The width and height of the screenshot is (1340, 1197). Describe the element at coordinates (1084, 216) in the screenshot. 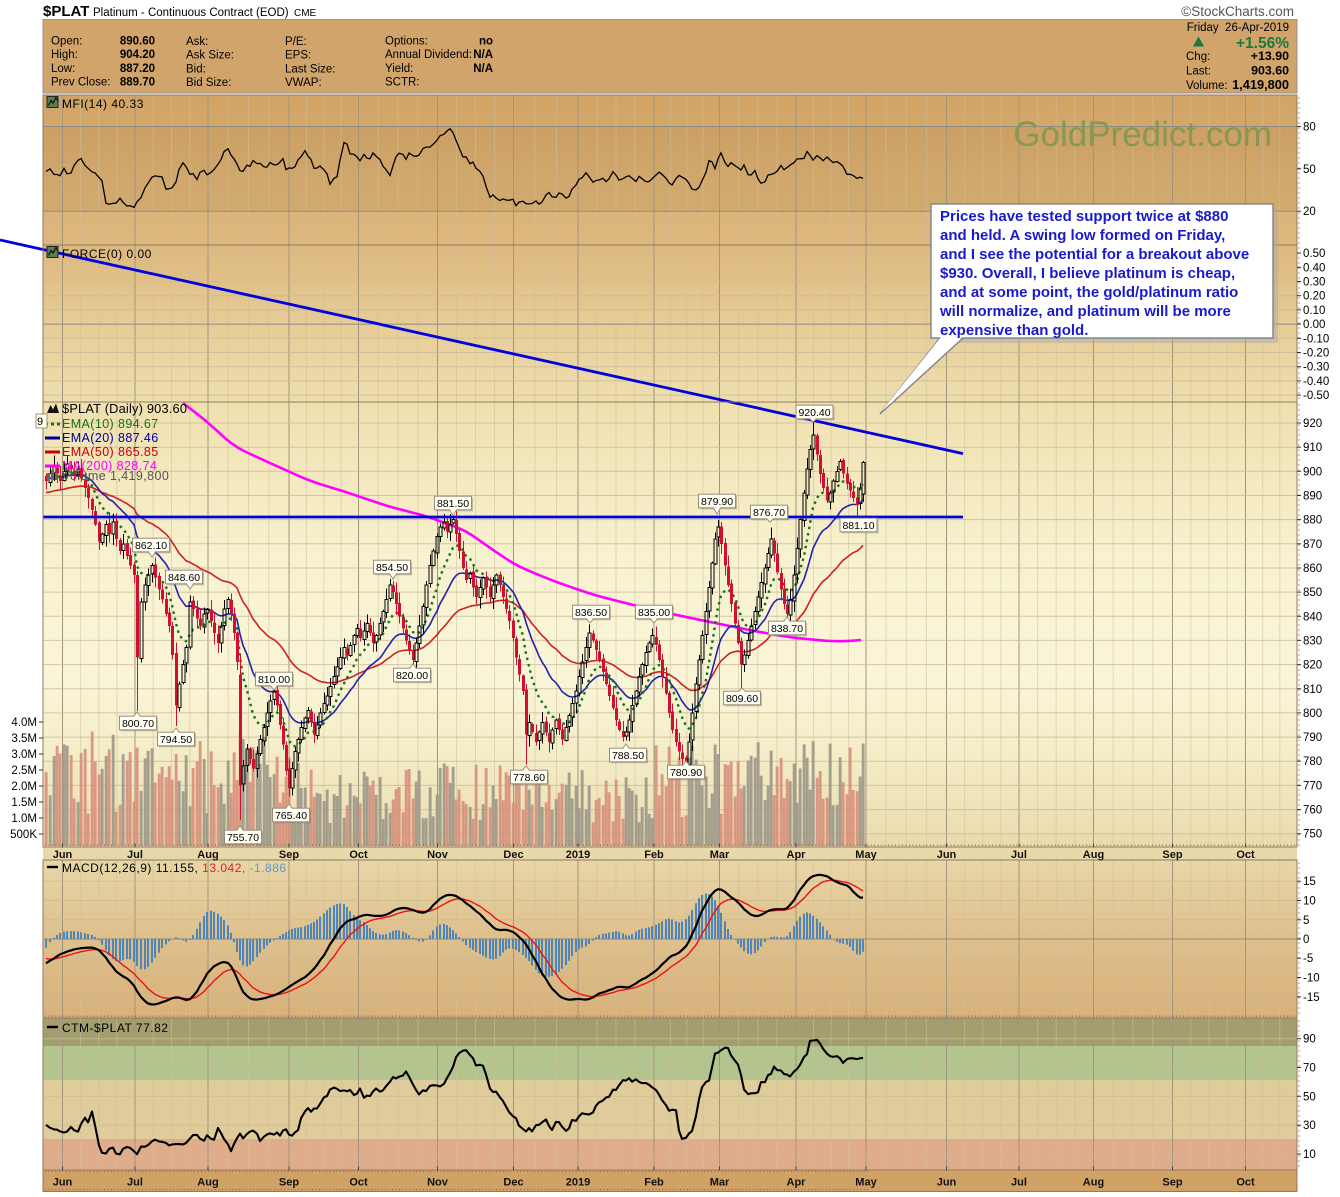

I see `svg-text:Prices have tested support twi: Prices have tested support twice at $880` at that location.